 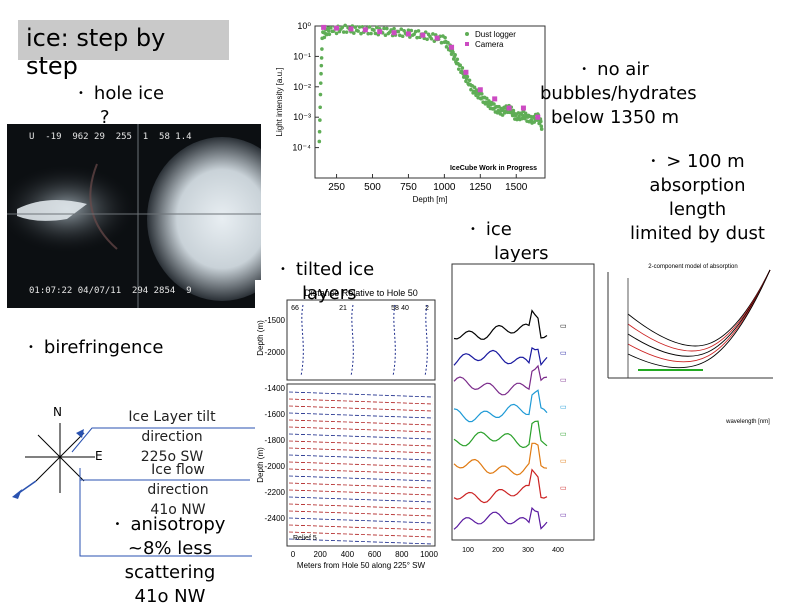 I want to click on bottom-y-axis-label: Depth (m), so click(x=260, y=465).